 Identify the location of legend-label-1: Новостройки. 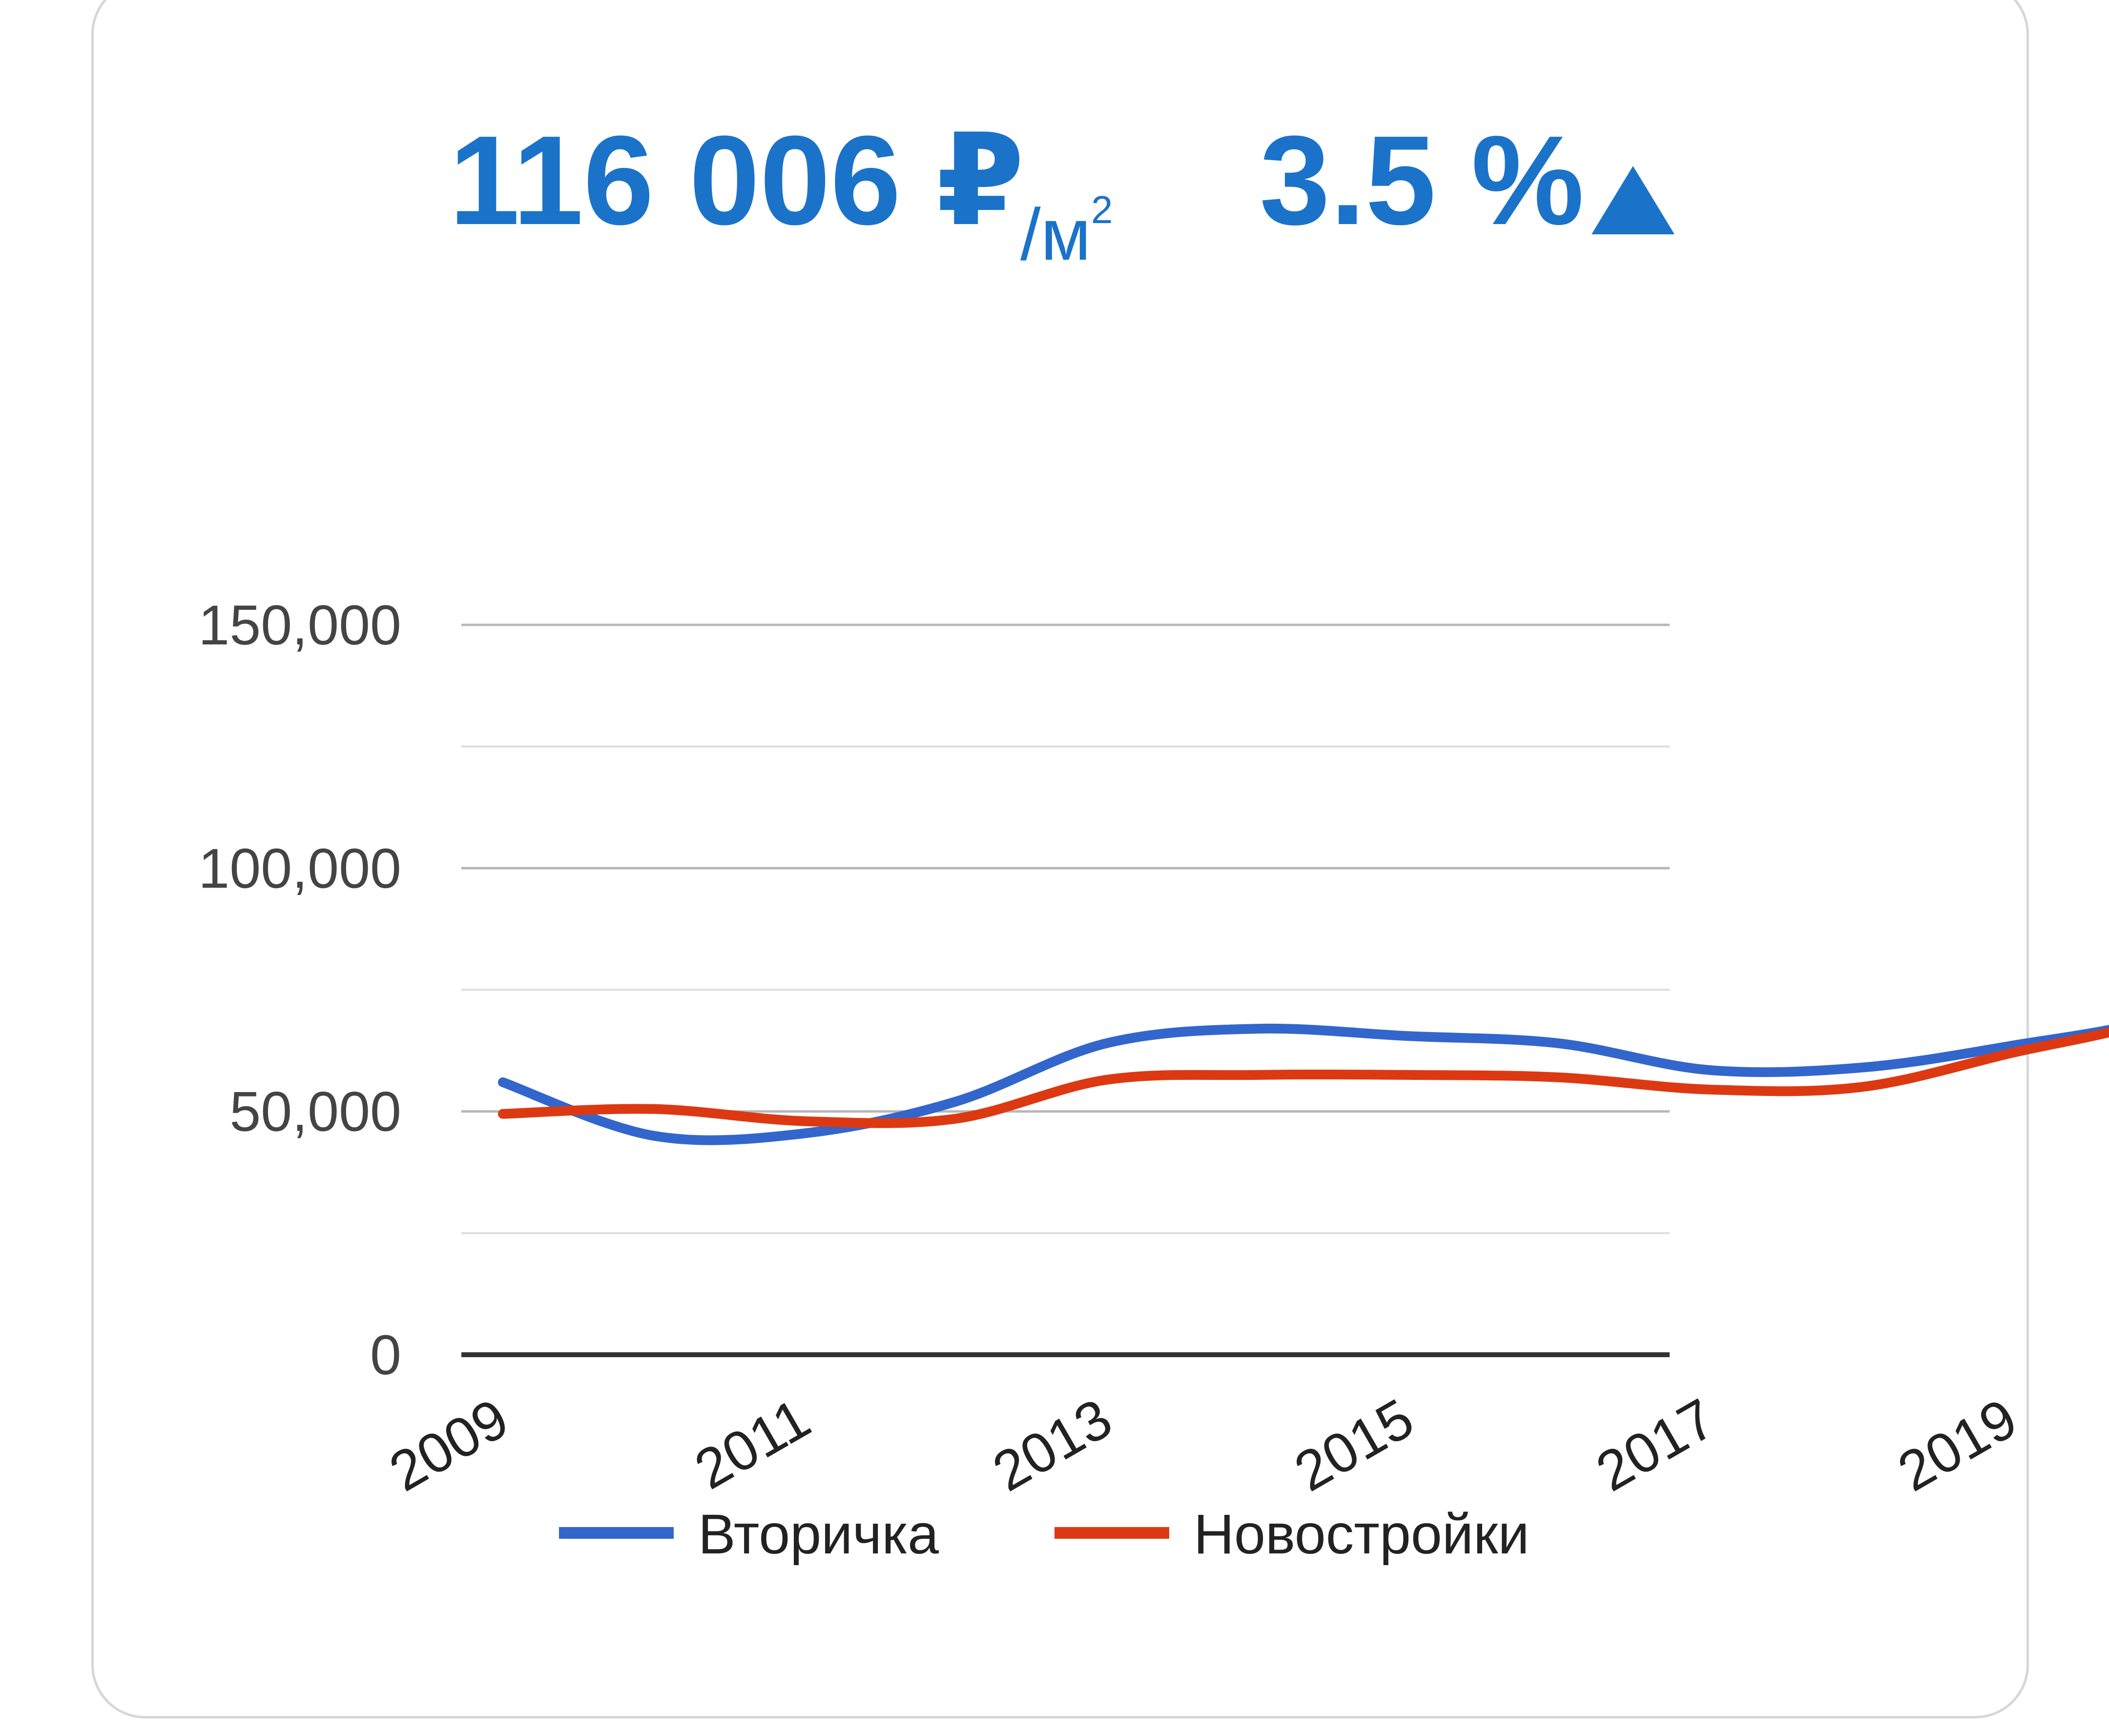
(1362, 1534).